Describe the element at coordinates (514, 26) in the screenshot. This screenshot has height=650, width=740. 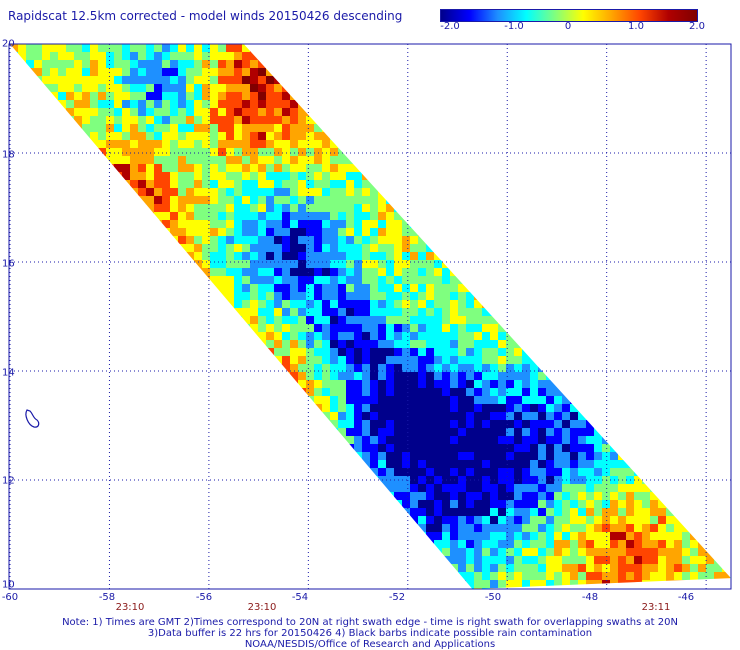
I see `colorbar-label-neg1: -1.0` at that location.